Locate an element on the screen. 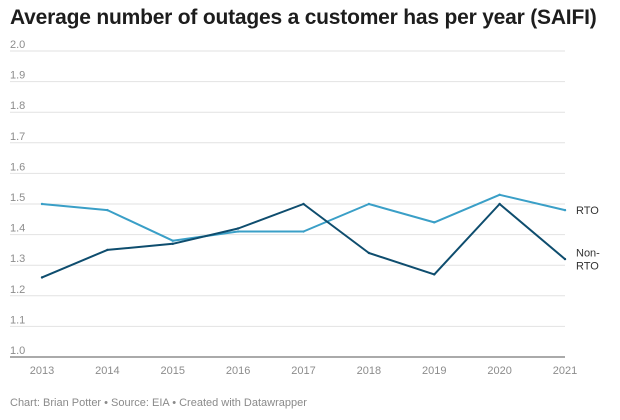 This screenshot has width=620, height=420. x-tick-label: 2021 is located at coordinates (565, 371).